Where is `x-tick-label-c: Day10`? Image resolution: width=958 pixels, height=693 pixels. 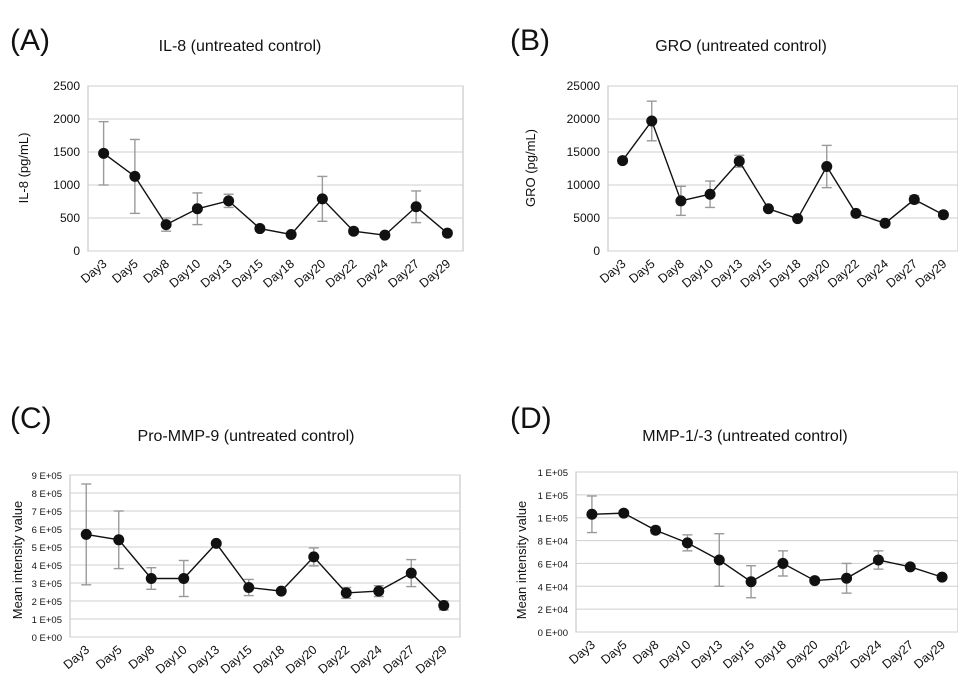 x-tick-label-c: Day10 is located at coordinates (171, 660).